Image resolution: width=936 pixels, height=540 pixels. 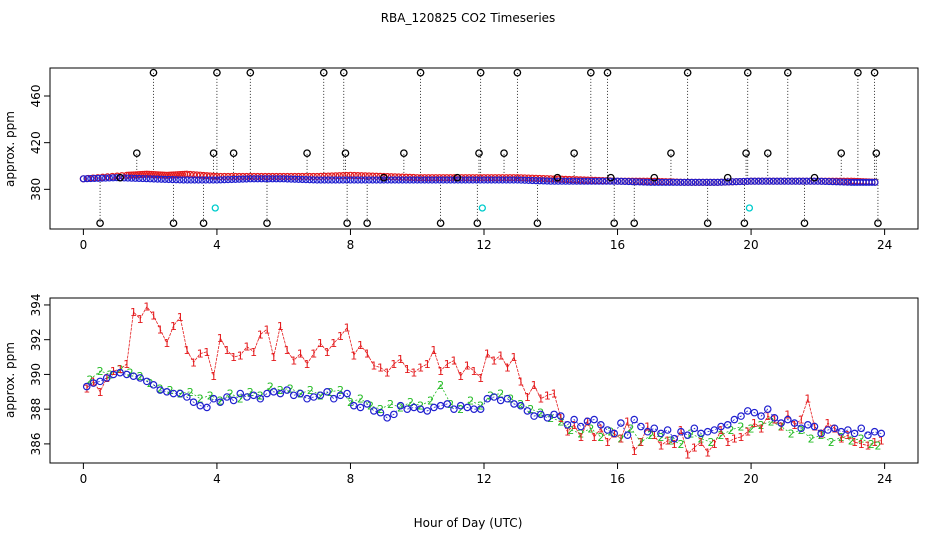 What do you see at coordinates (36, 443) in the screenshot?
I see `bottom-y-tick-label: 386` at bounding box center [36, 443].